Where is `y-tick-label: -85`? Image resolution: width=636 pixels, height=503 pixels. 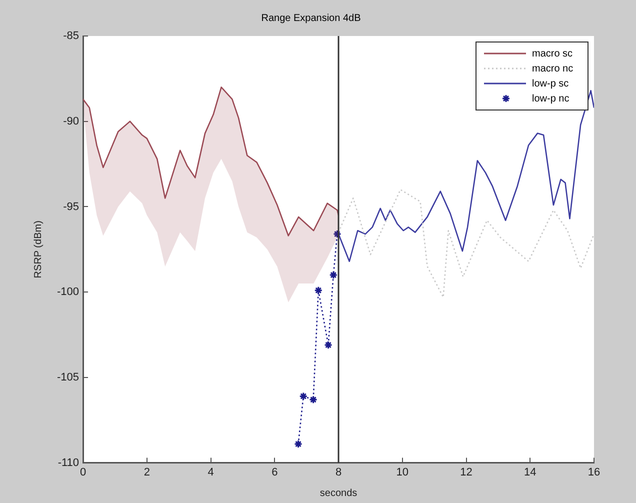 y-tick-label: -85 is located at coordinates (71, 36).